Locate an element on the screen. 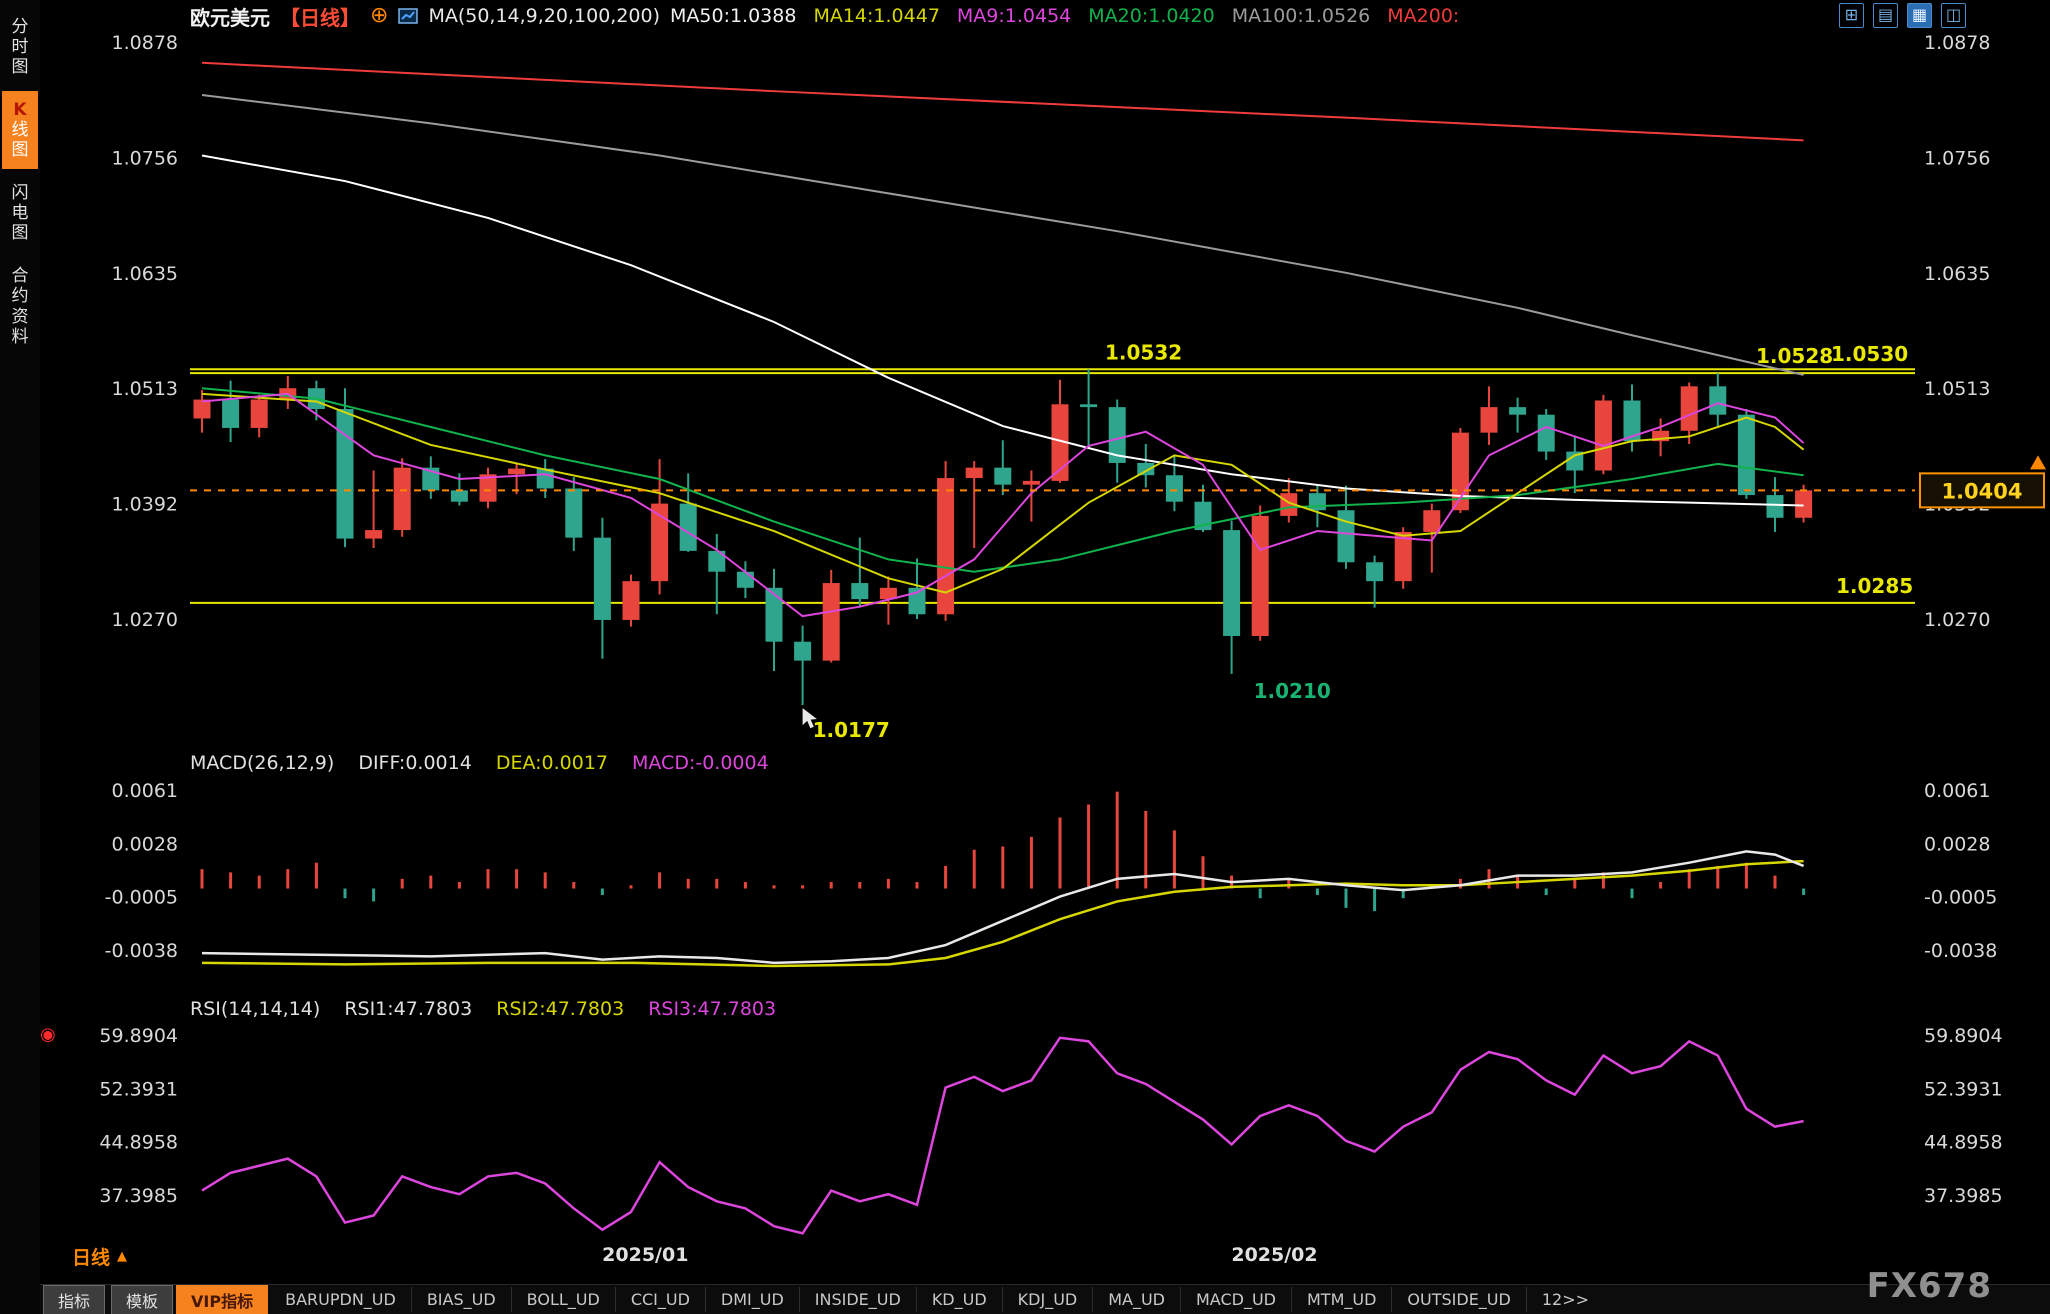  tab-ma_ud: MA_UD is located at coordinates (1137, 1299).